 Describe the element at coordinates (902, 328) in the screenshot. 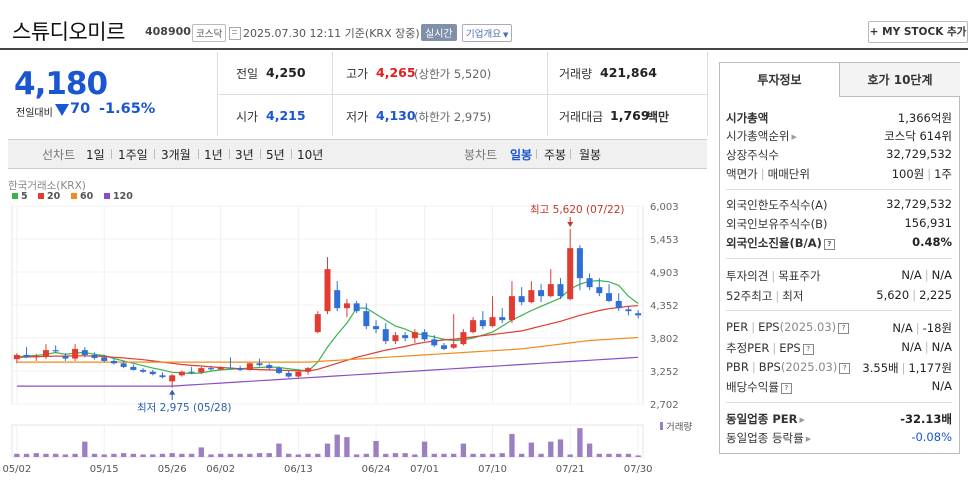

I see `per-value: N/A` at that location.